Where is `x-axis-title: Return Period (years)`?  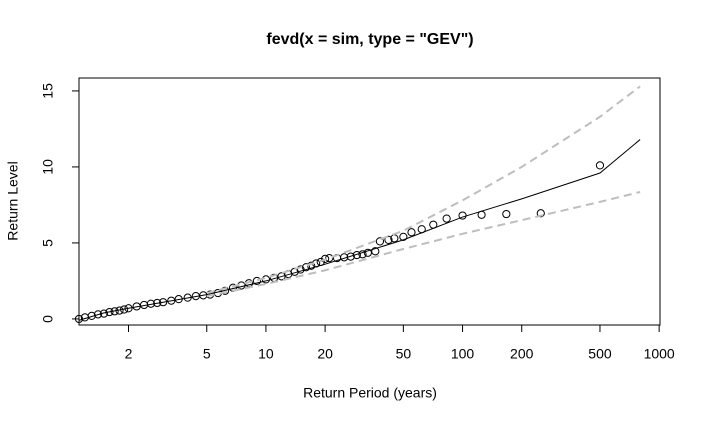 x-axis-title: Return Period (years) is located at coordinates (370, 393).